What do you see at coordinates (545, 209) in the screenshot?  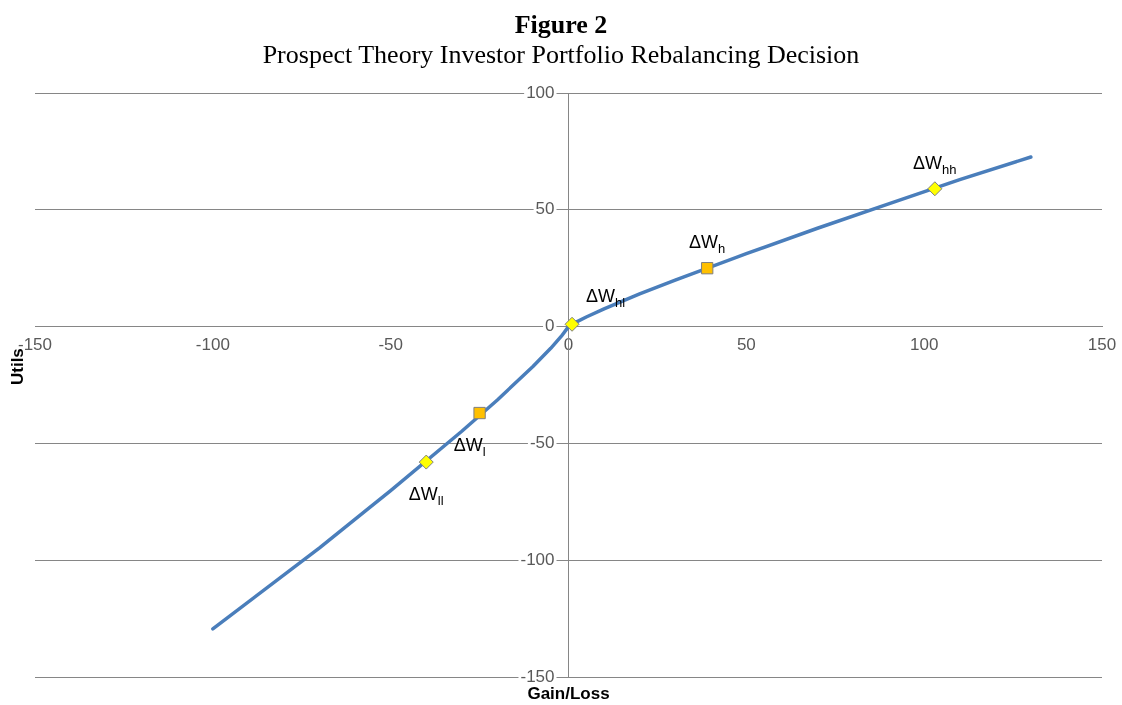 I see `y-tick-label: 50` at bounding box center [545, 209].